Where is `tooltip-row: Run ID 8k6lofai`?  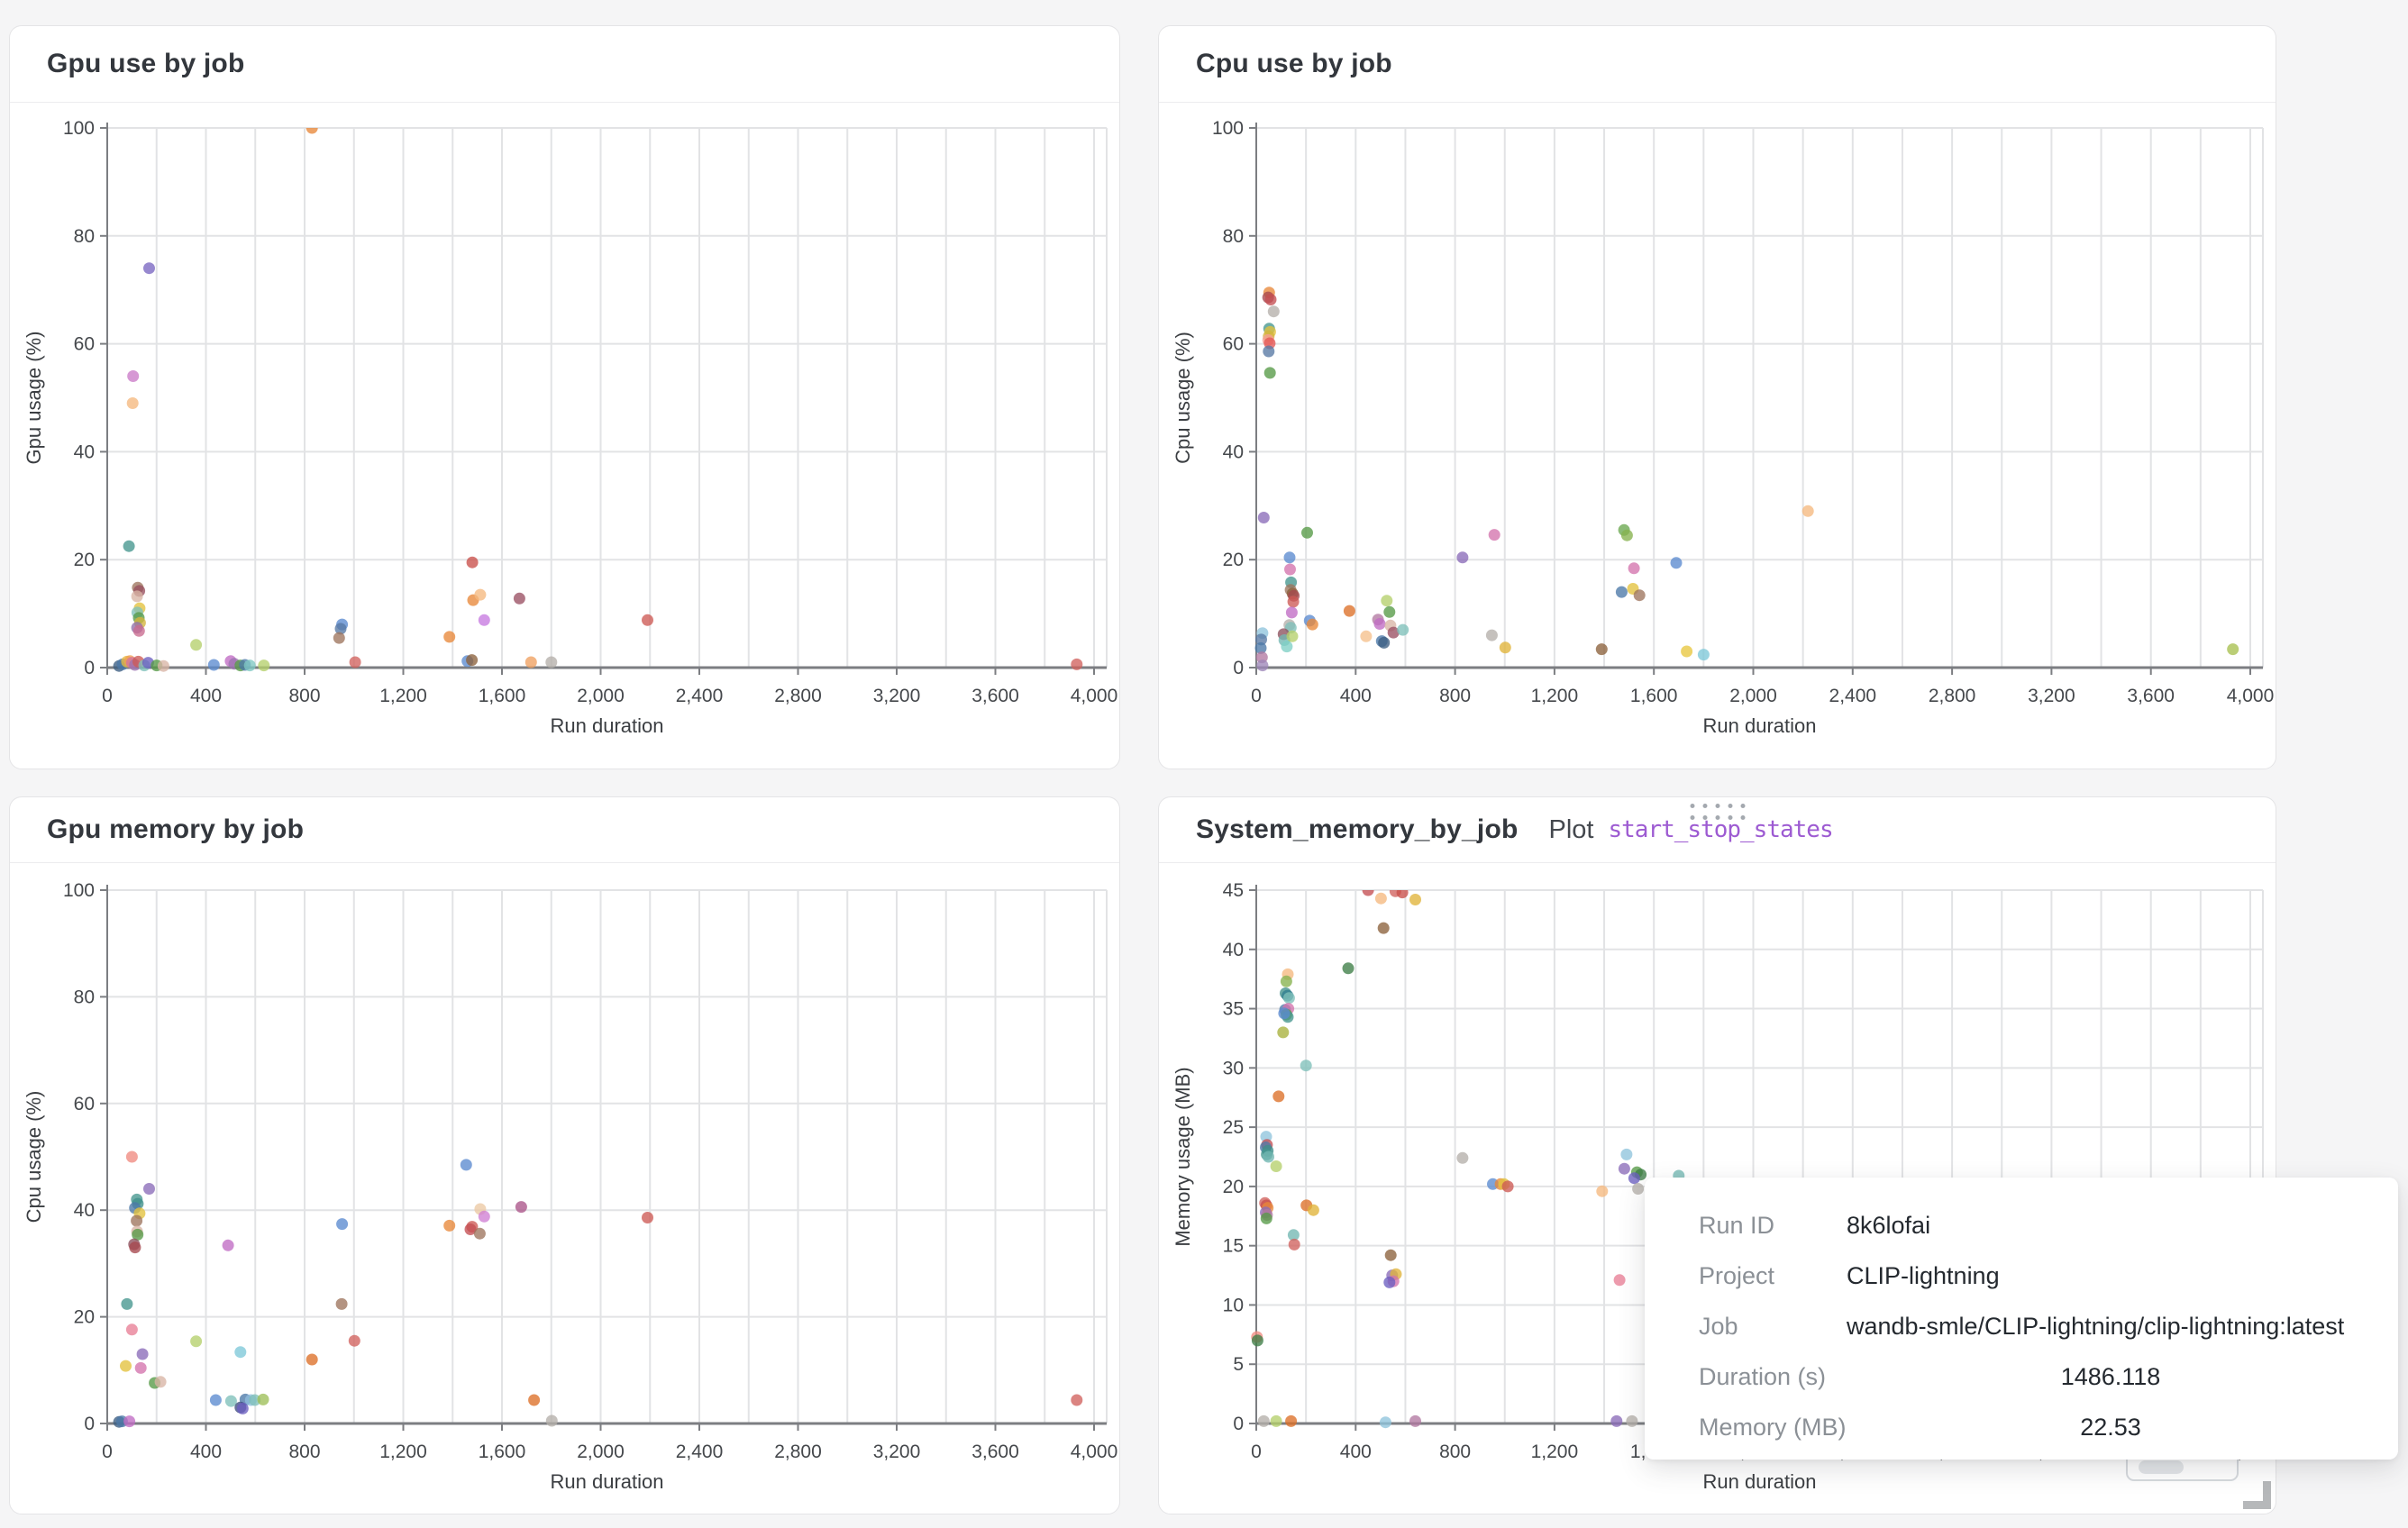 tooltip-row: Run ID 8k6lofai is located at coordinates (2038, 1225).